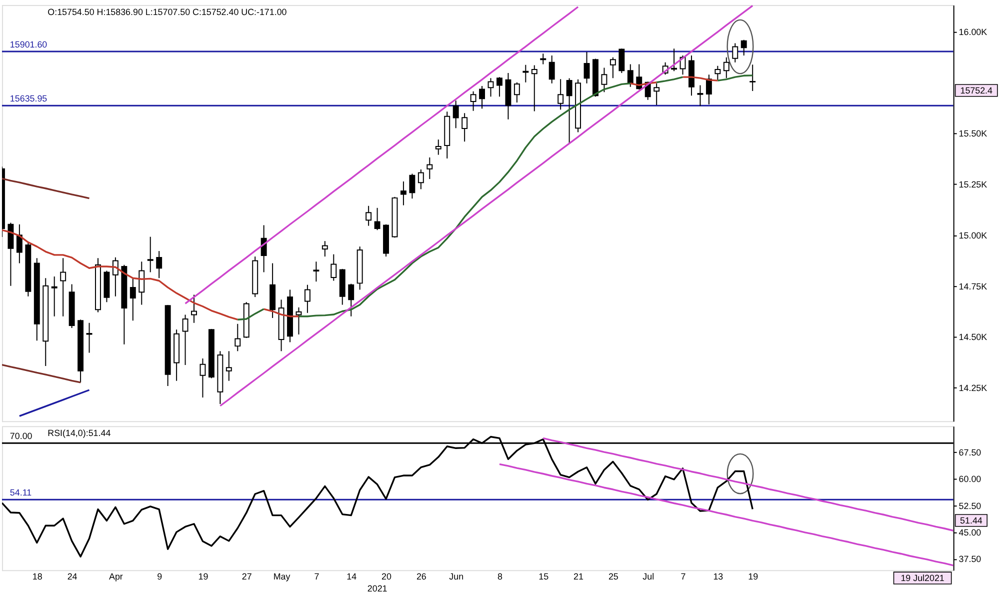 This screenshot has width=1000, height=600. I want to click on y-tick-label: 15.25K, so click(973, 185).